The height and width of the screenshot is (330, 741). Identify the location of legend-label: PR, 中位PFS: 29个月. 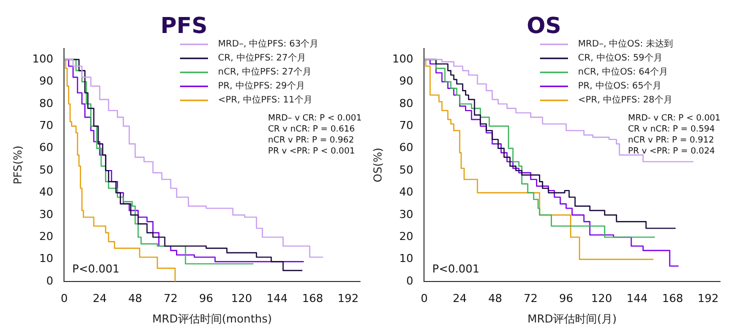
(261, 86).